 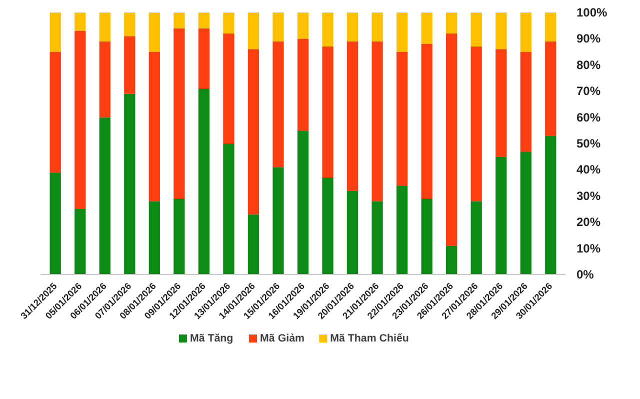 I want to click on y-tick-label: 10%, so click(x=588, y=248).